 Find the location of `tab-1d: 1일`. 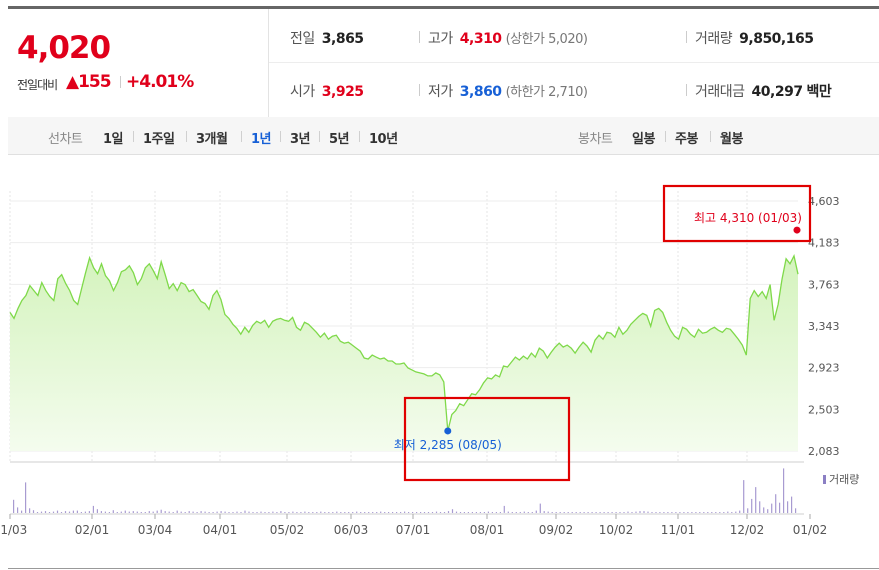

tab-1d: 1일 is located at coordinates (113, 139).